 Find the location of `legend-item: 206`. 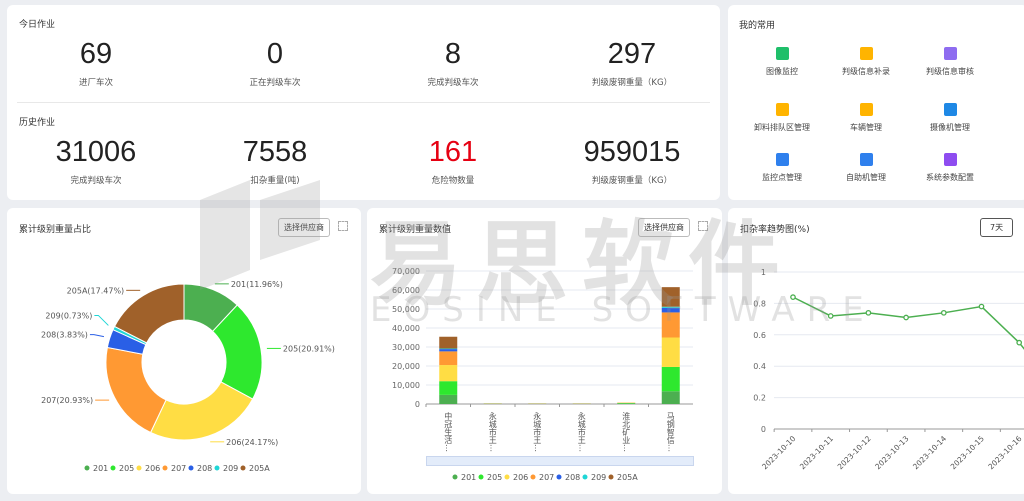

legend-item: 206 is located at coordinates (148, 468).